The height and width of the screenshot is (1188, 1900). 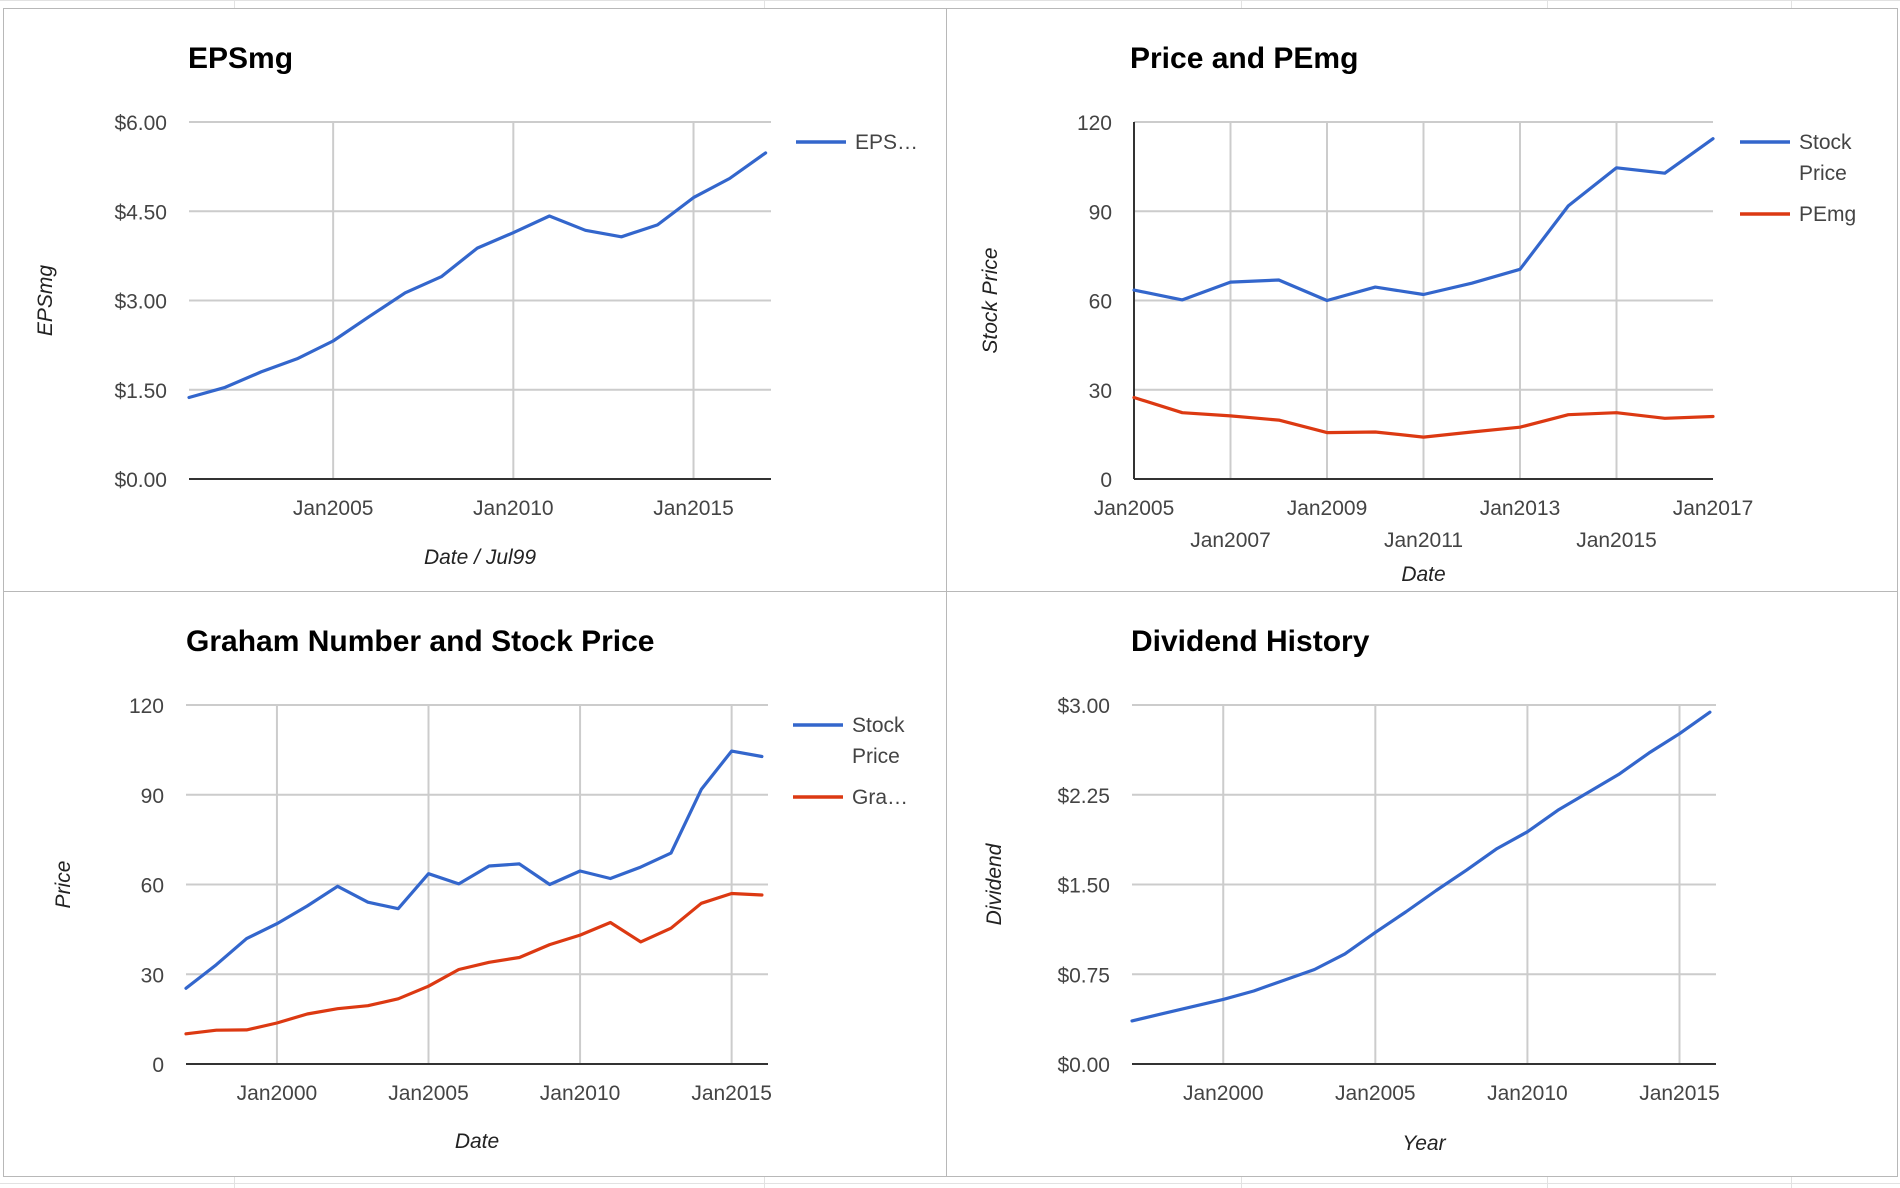 I want to click on x-axis-title: Year, so click(x=1424, y=1143).